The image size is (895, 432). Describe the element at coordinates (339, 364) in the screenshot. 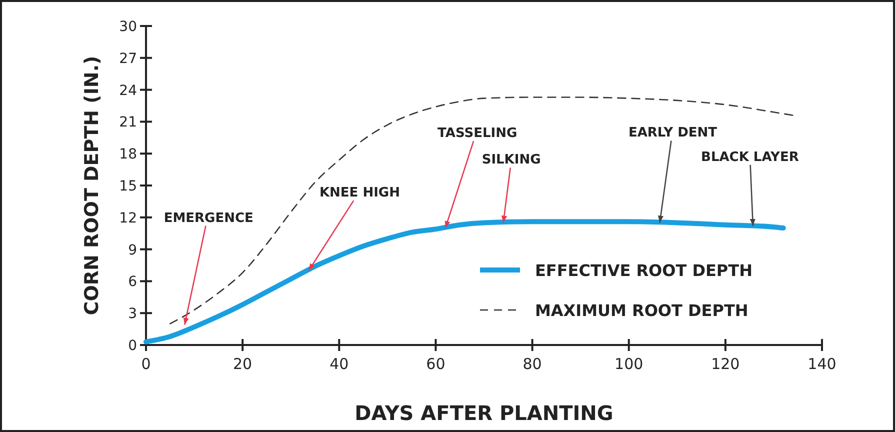

I see `x-tick-label: 40` at that location.